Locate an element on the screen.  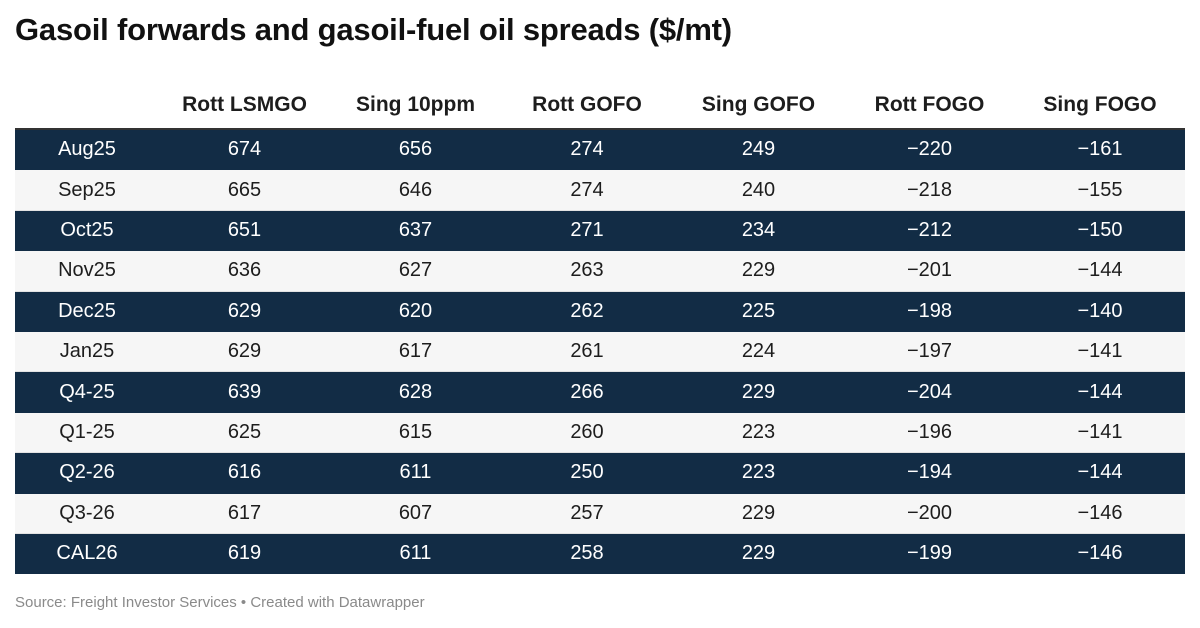
table-cell: 224 is located at coordinates (758, 352).